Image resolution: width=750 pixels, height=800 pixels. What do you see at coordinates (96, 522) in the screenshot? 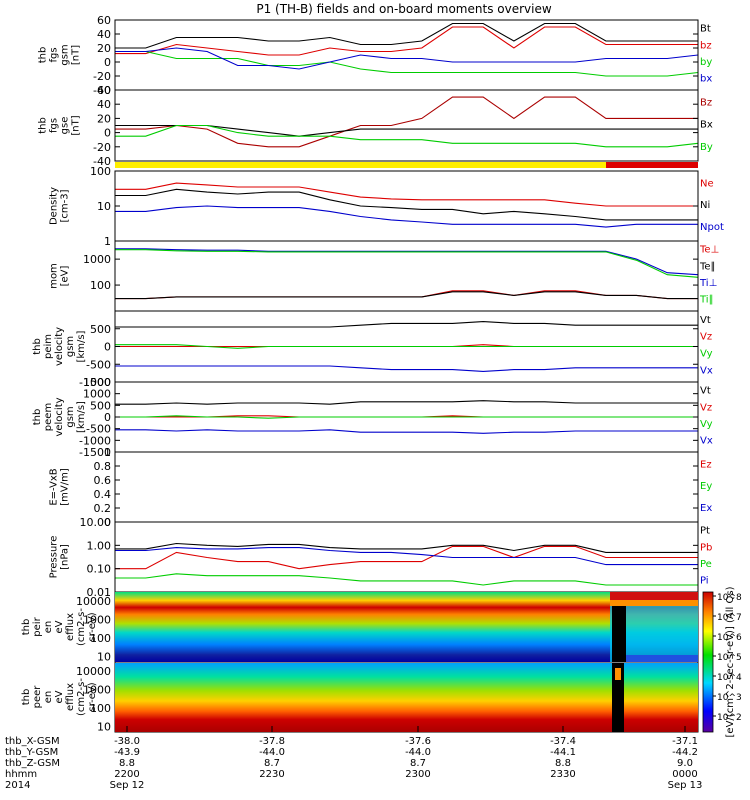
I see `y-tick-label: 10.00` at bounding box center [96, 522].